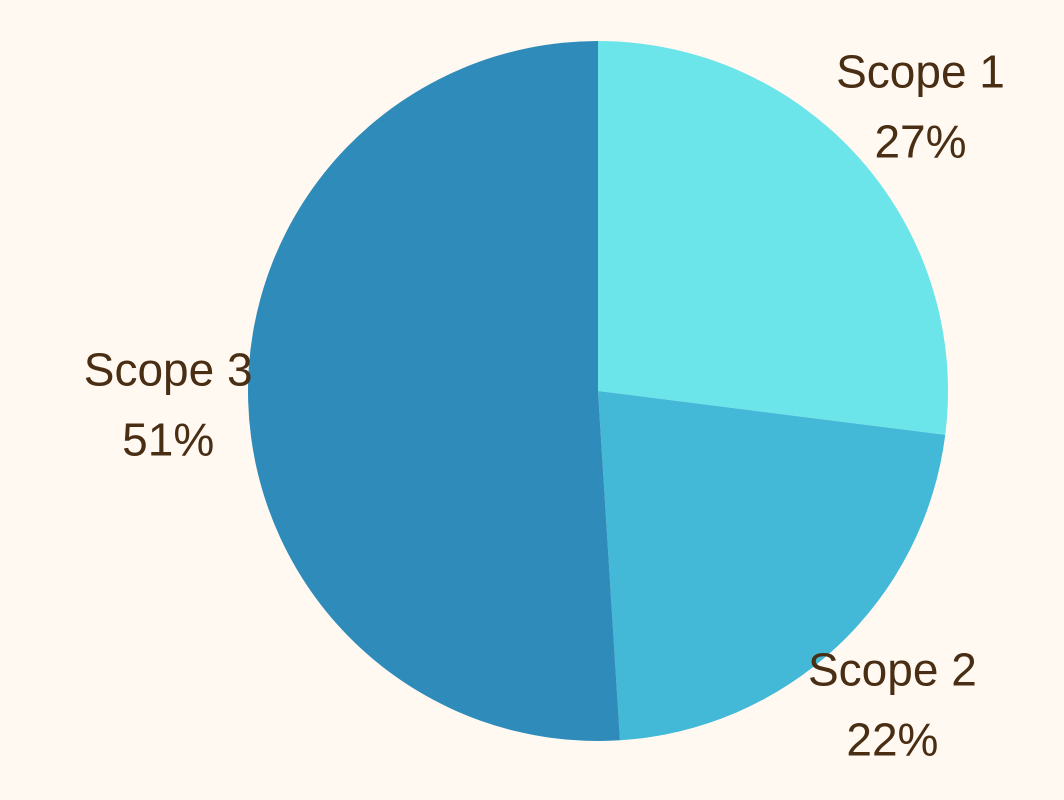 The image size is (1064, 800). What do you see at coordinates (168, 440) in the screenshot?
I see `slice-value-scope-3: 51%` at bounding box center [168, 440].